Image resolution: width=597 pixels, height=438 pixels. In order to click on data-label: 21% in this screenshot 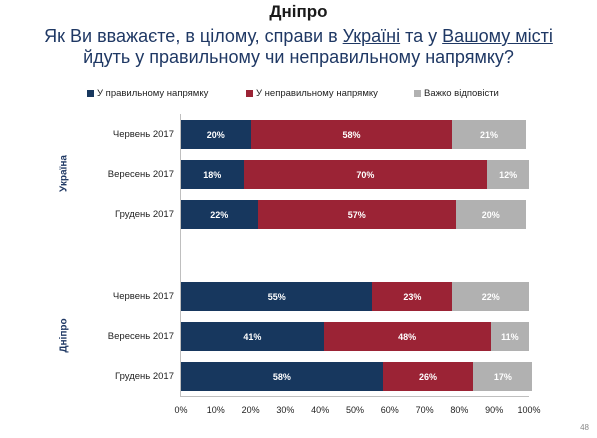, I will do `click(488, 134)`.